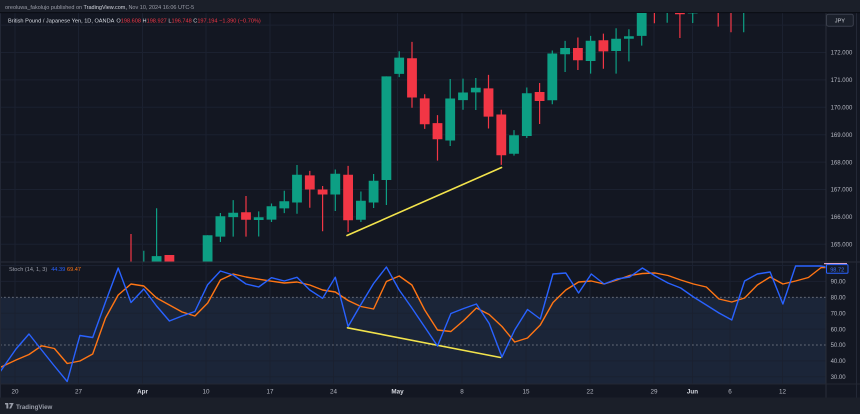 The width and height of the screenshot is (860, 414). I want to click on svg-text: 27, so click(79, 391).